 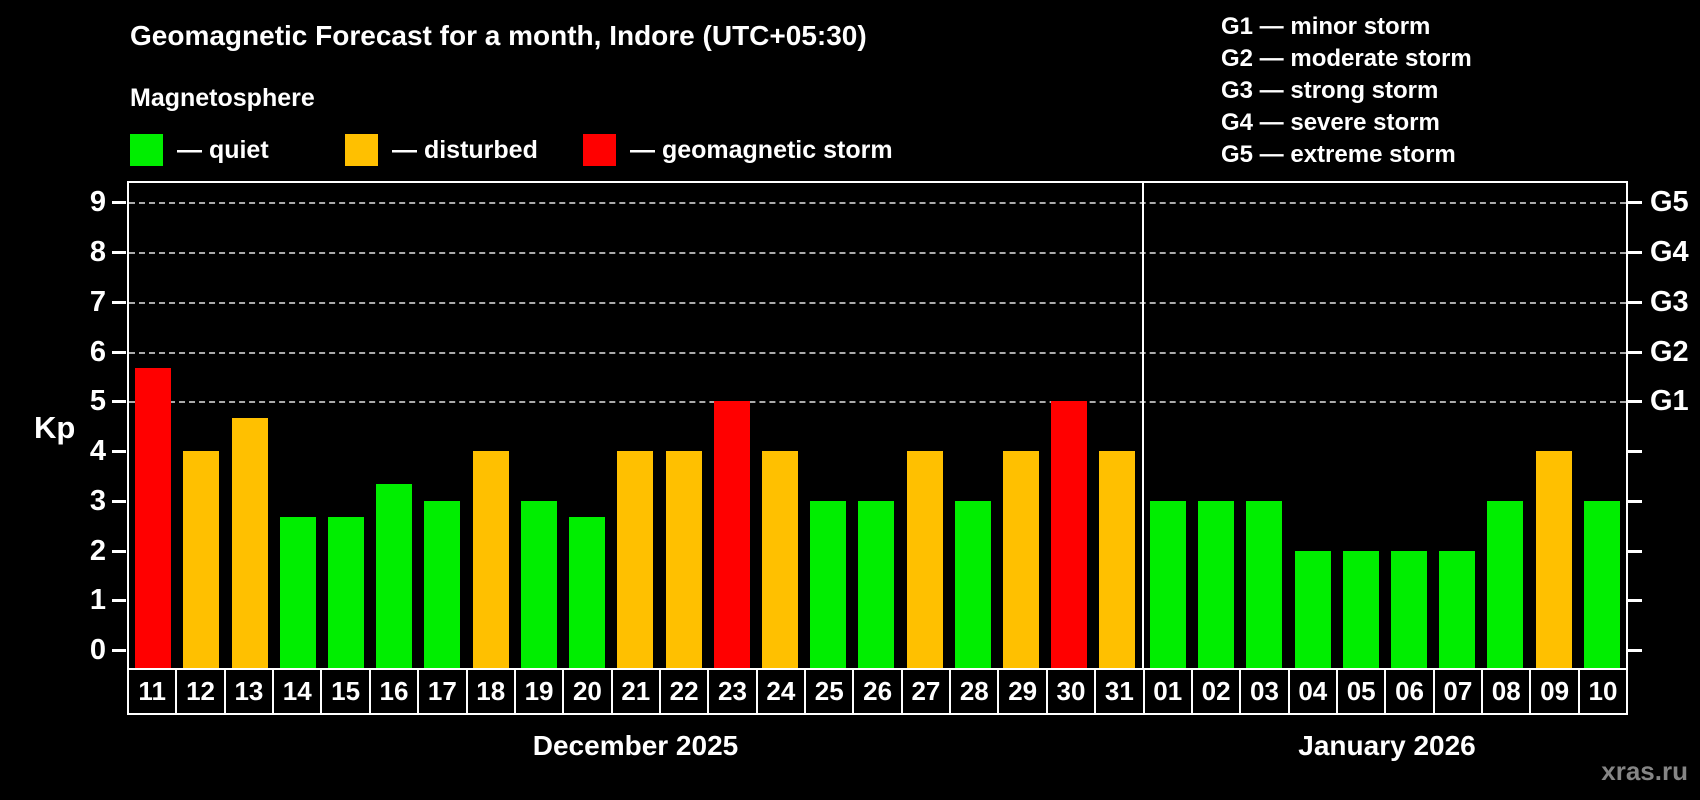 I want to click on day-label-23: 23, so click(x=732, y=691).